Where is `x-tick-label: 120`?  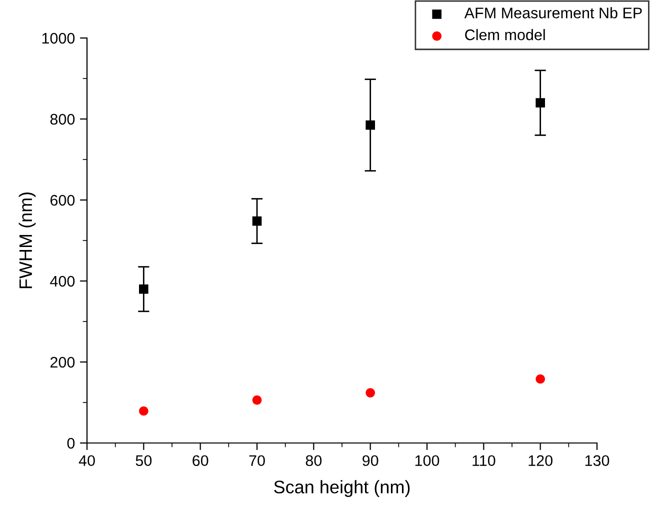
x-tick-label: 120 is located at coordinates (540, 460).